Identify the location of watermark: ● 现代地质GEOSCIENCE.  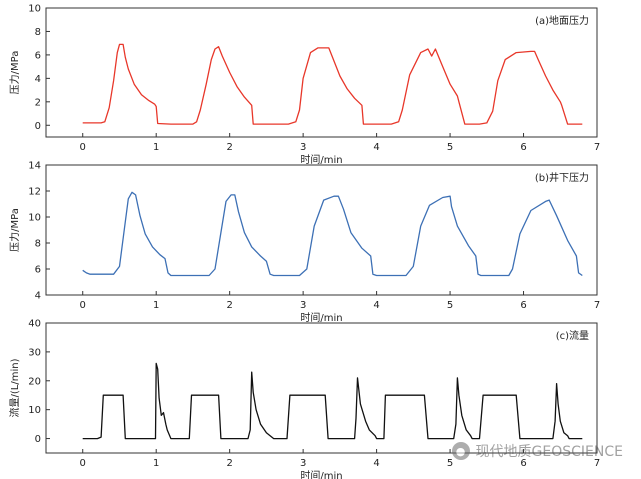
(537, 451).